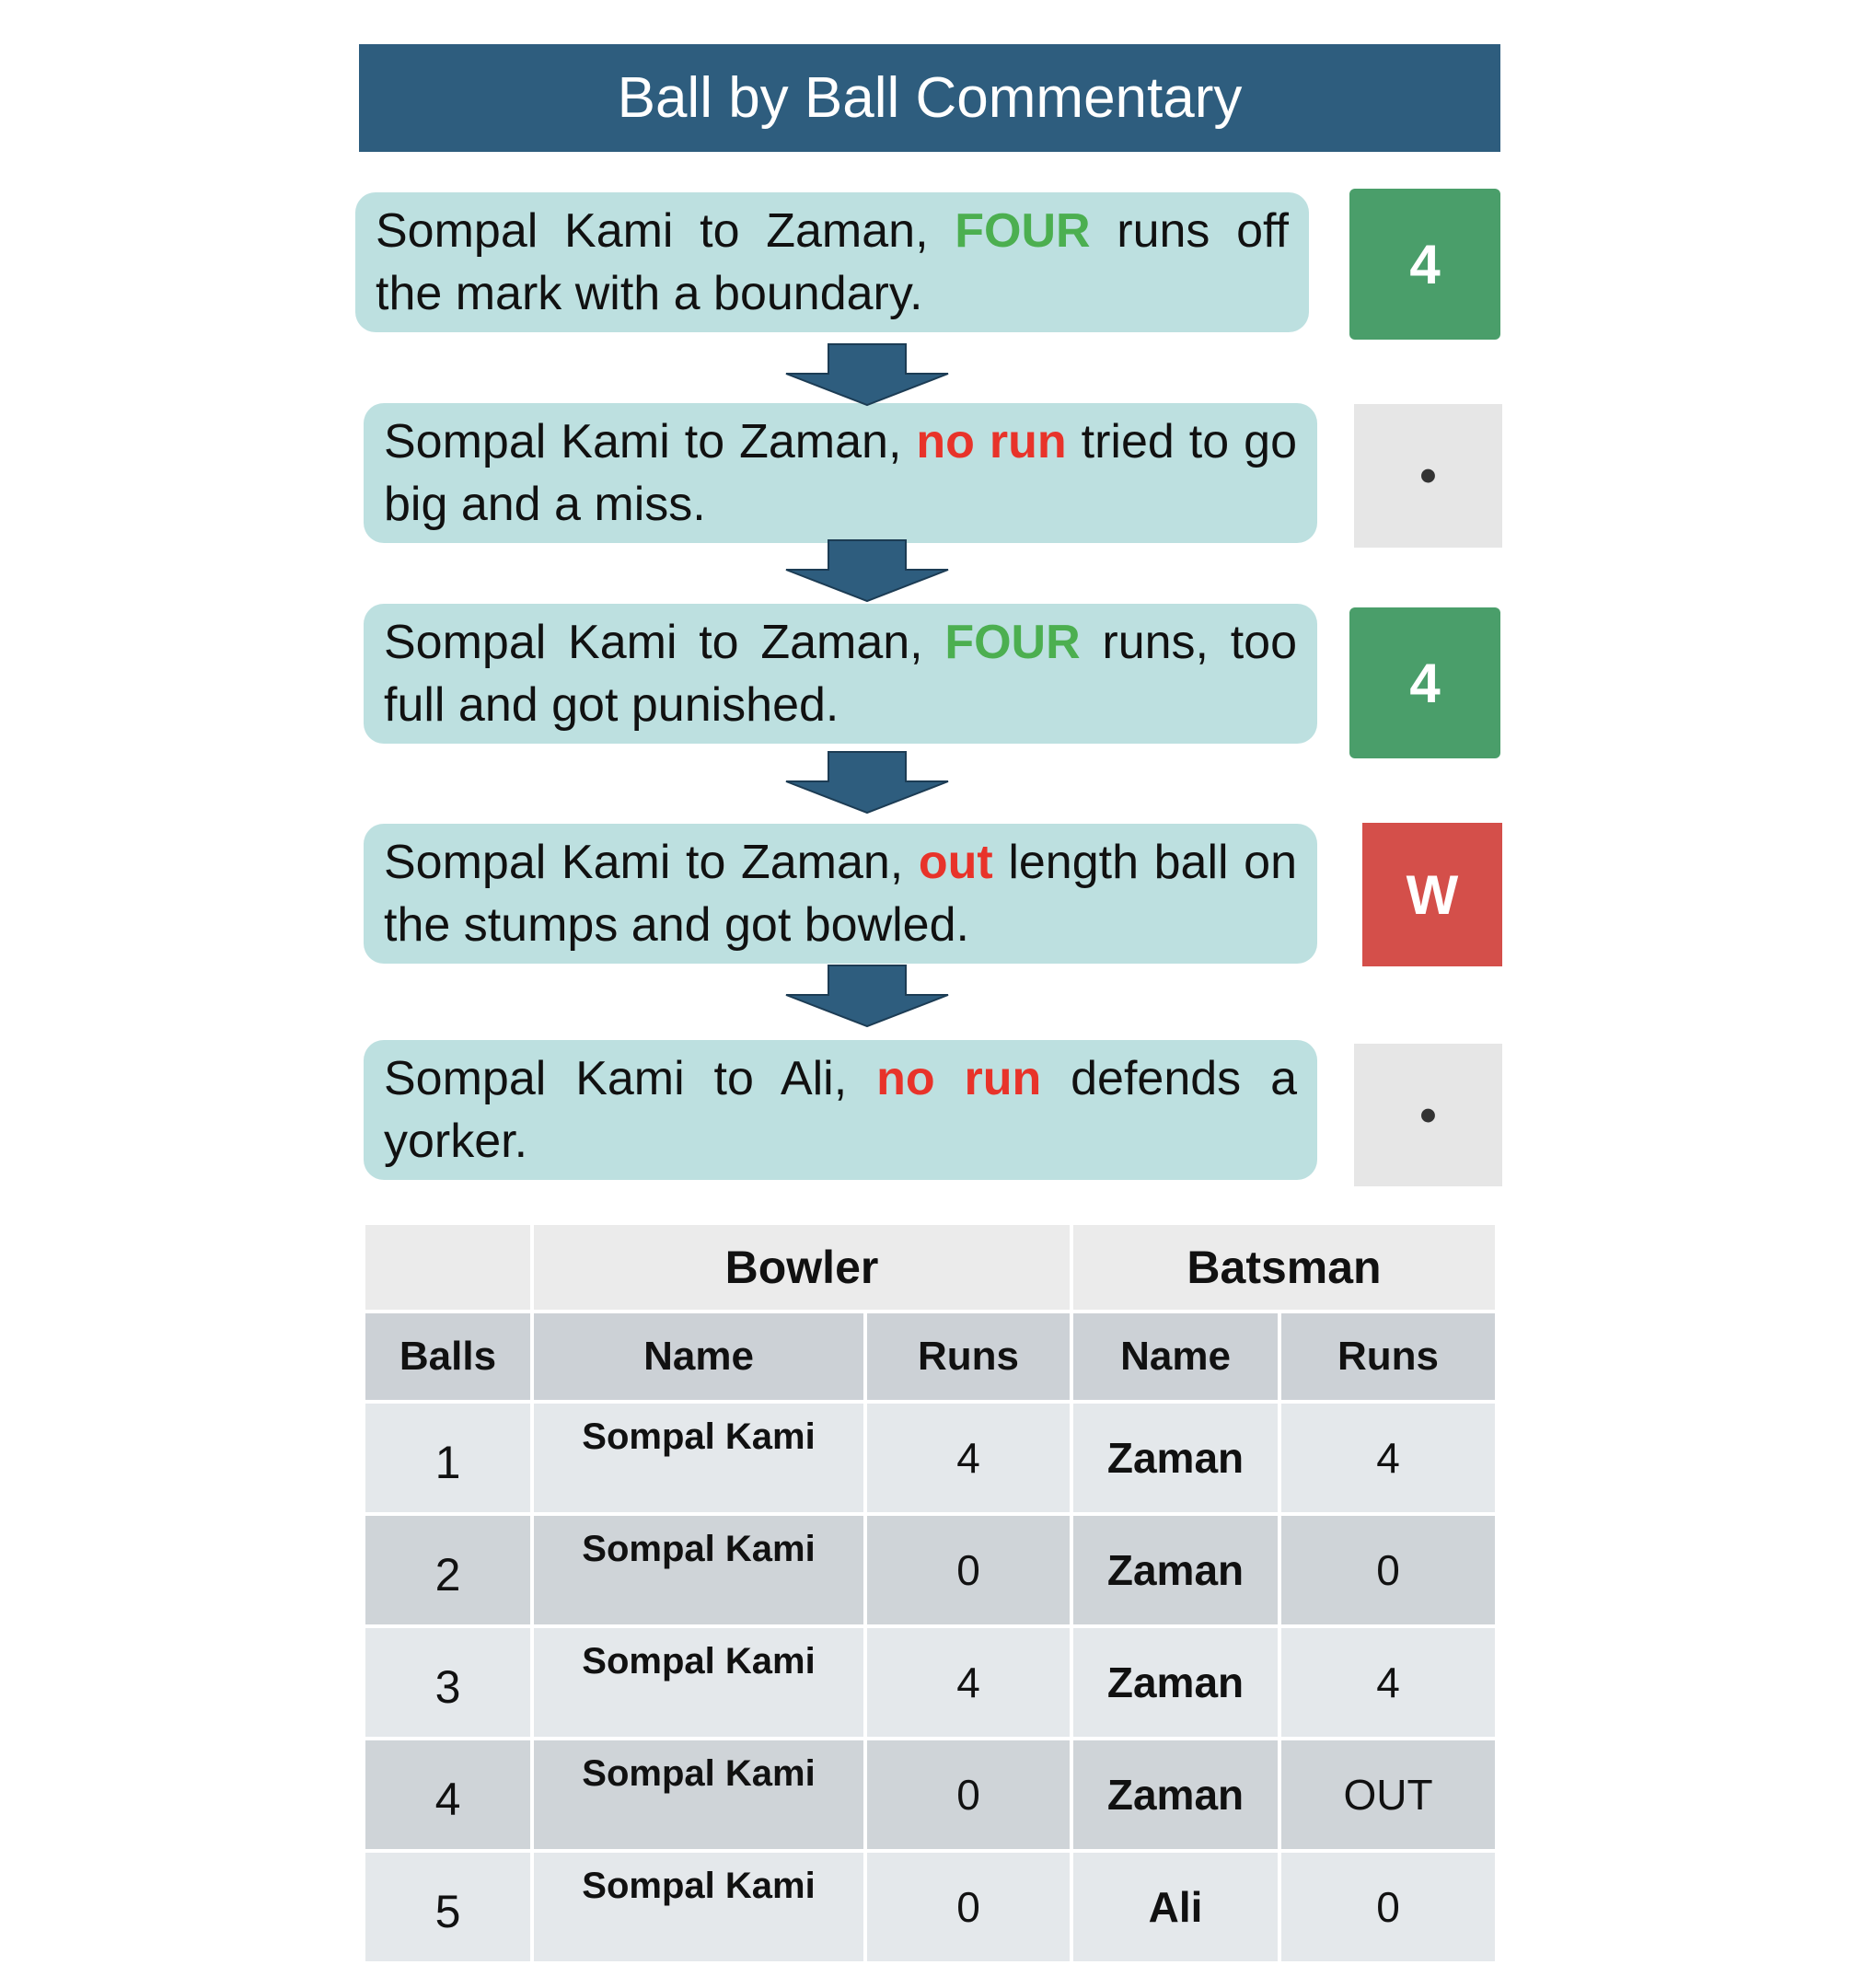 This screenshot has height=1988, width=1864. I want to click on table-row: 2 Sompal Kami 0 Zaman 0, so click(930, 1570).